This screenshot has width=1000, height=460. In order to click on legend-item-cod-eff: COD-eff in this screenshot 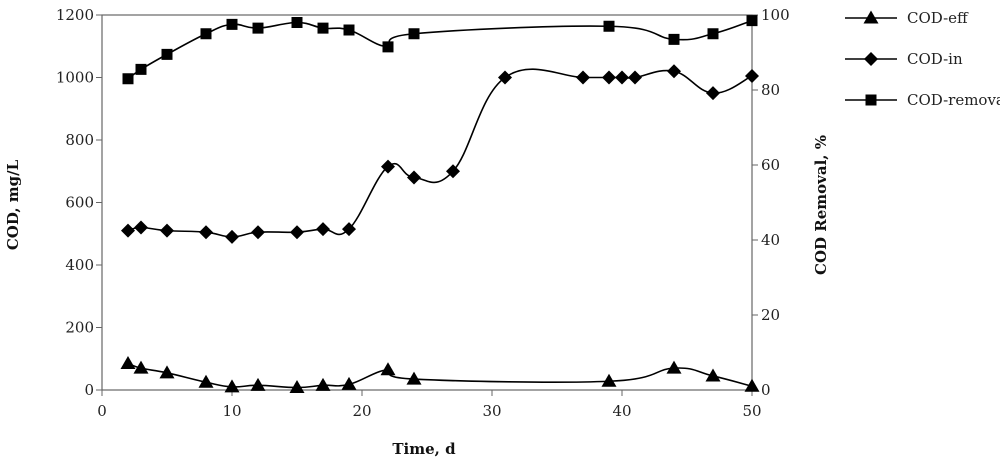, I will do `click(907, 18)`.